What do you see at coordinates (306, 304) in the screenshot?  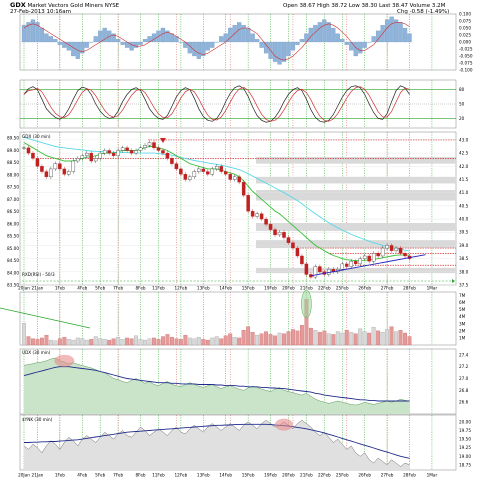 I see `volume-spike-highlight` at bounding box center [306, 304].